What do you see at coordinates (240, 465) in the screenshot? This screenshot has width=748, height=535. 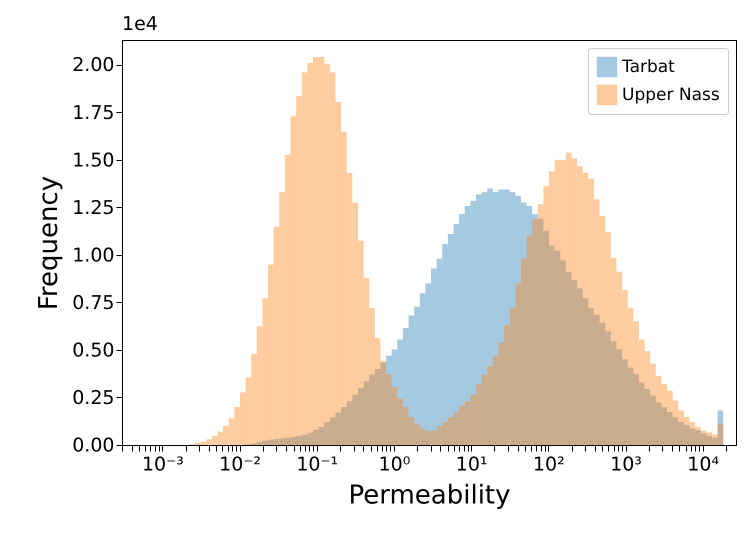 I see `x-tick-label: 10⁻²` at bounding box center [240, 465].